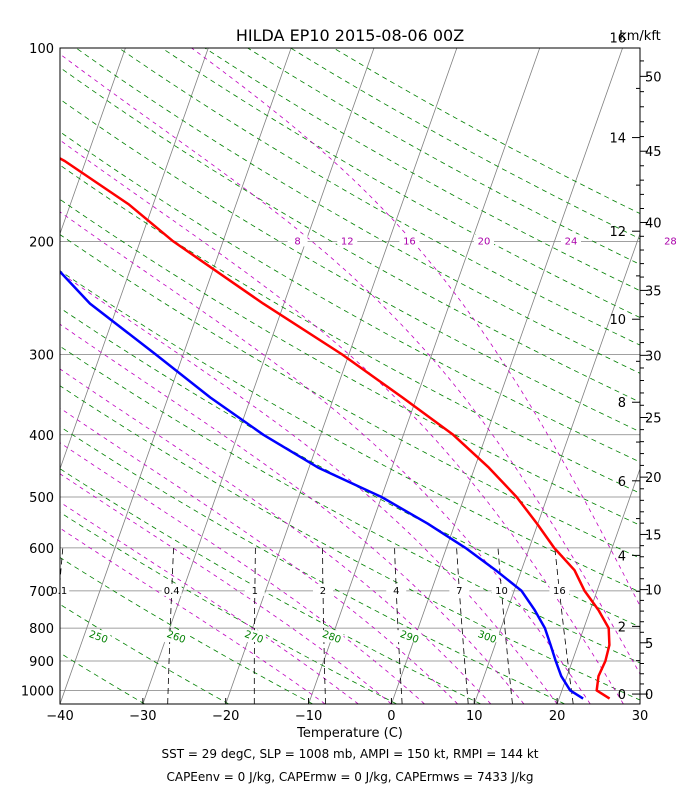 The width and height of the screenshot is (700, 800). Describe the element at coordinates (622, 556) in the screenshot. I see `km-tick-label: 4` at that location.